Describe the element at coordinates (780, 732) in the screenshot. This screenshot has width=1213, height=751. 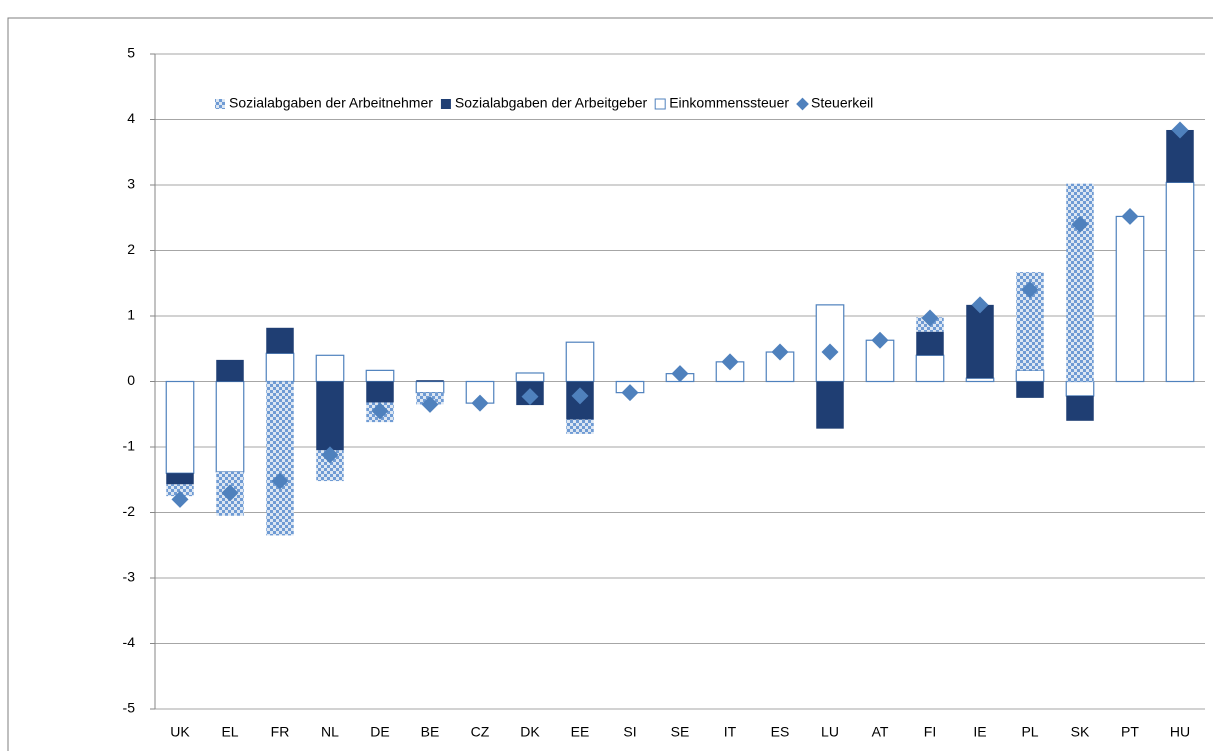
I see `x-tick-label: ES` at that location.